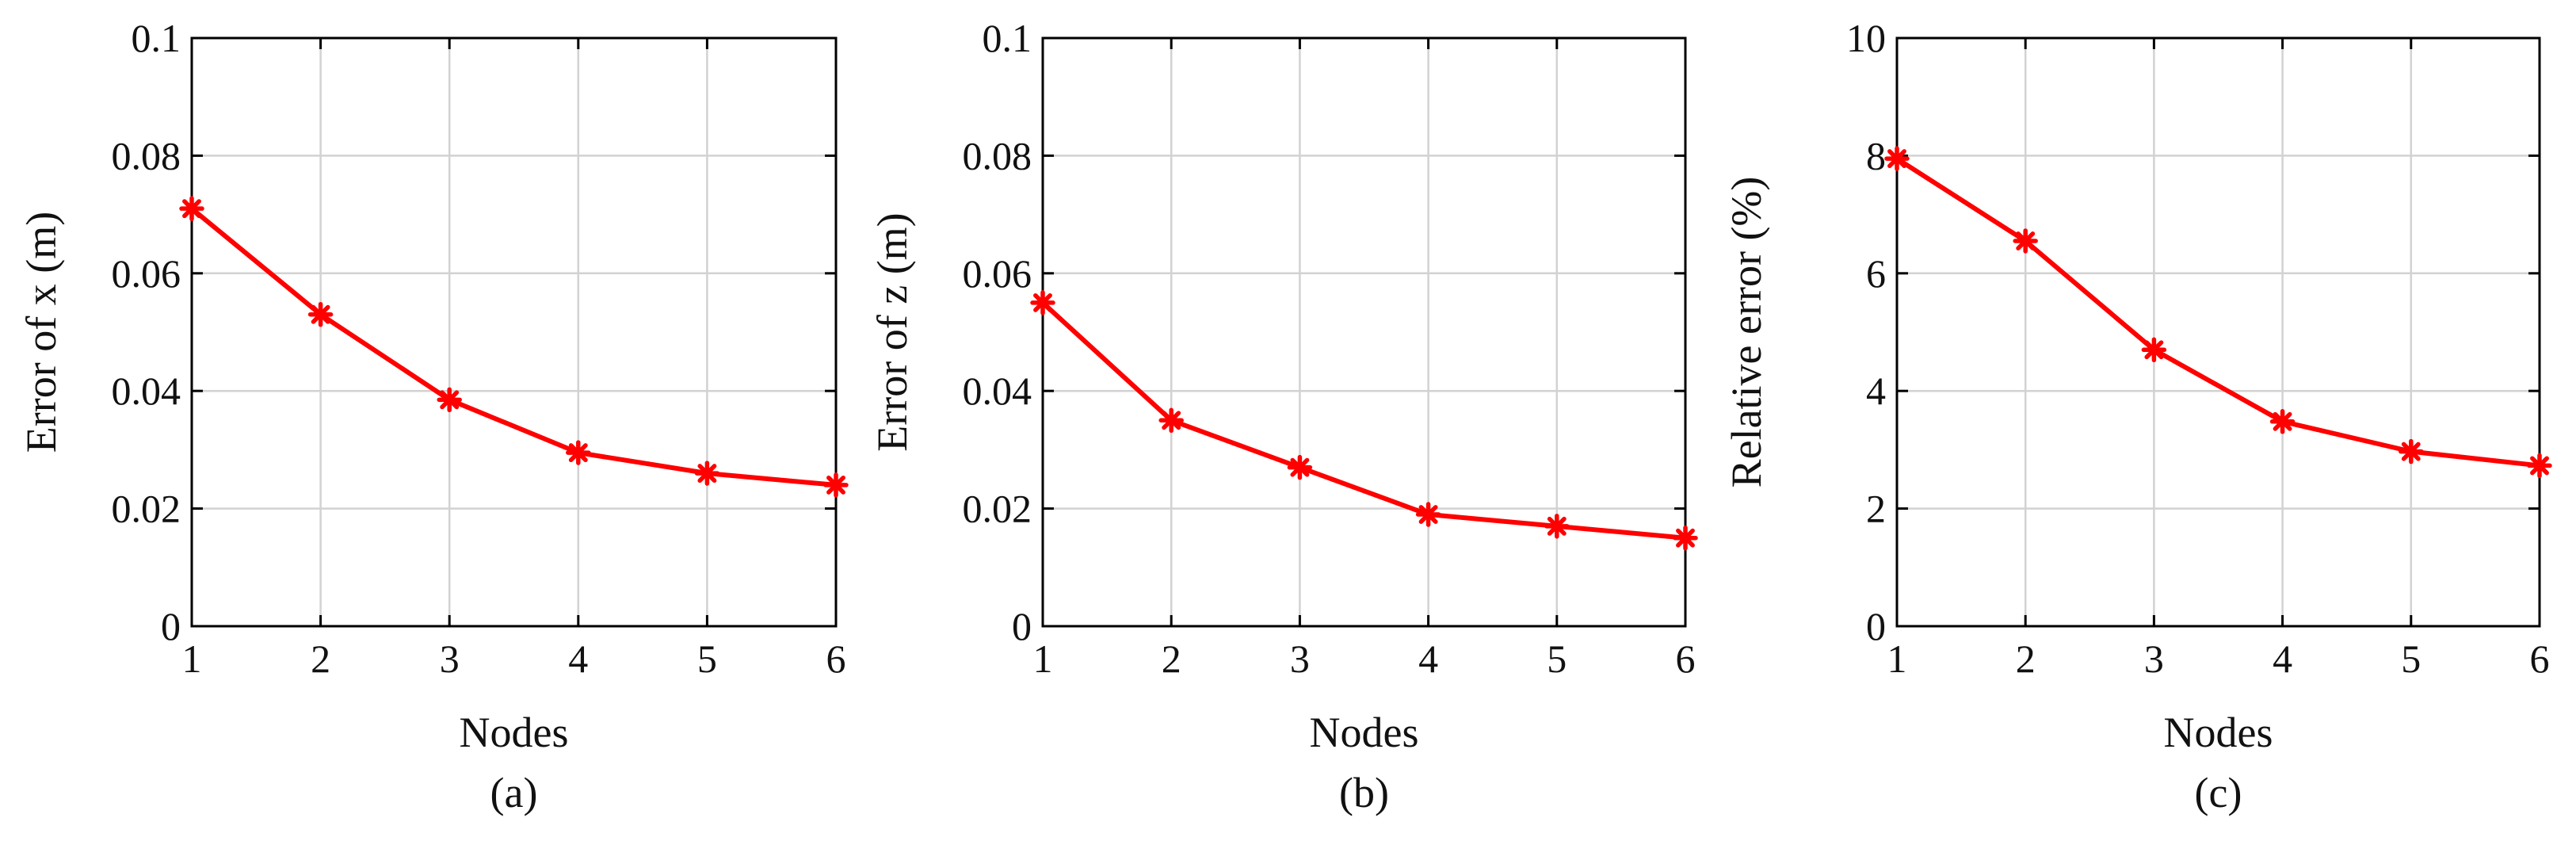 This screenshot has height=841, width=2576. What do you see at coordinates (1364, 793) in the screenshot?
I see `panel-caption: (b)` at bounding box center [1364, 793].